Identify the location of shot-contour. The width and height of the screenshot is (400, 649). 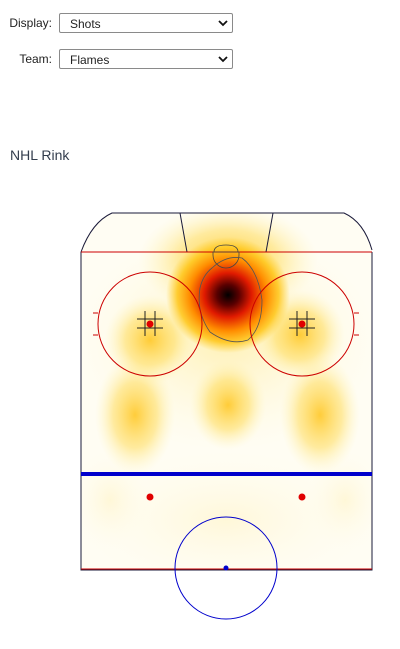
(230, 300).